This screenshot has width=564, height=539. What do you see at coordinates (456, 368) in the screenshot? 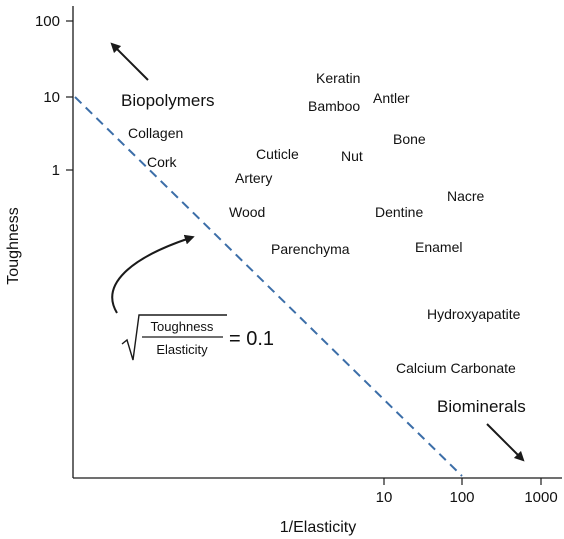
I see `material-label: Calcium Carbonate` at bounding box center [456, 368].